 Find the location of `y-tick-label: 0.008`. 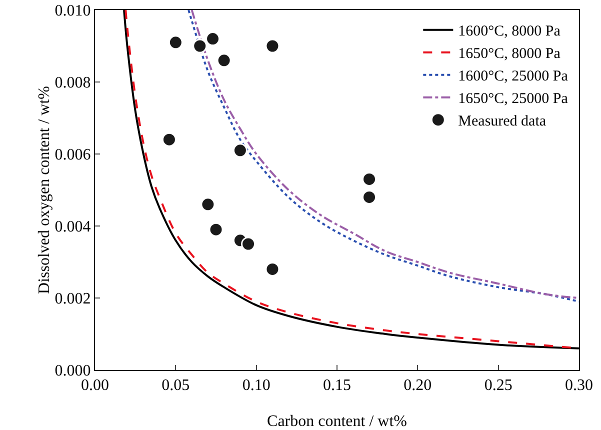

y-tick-label: 0.008 is located at coordinates (72, 83).